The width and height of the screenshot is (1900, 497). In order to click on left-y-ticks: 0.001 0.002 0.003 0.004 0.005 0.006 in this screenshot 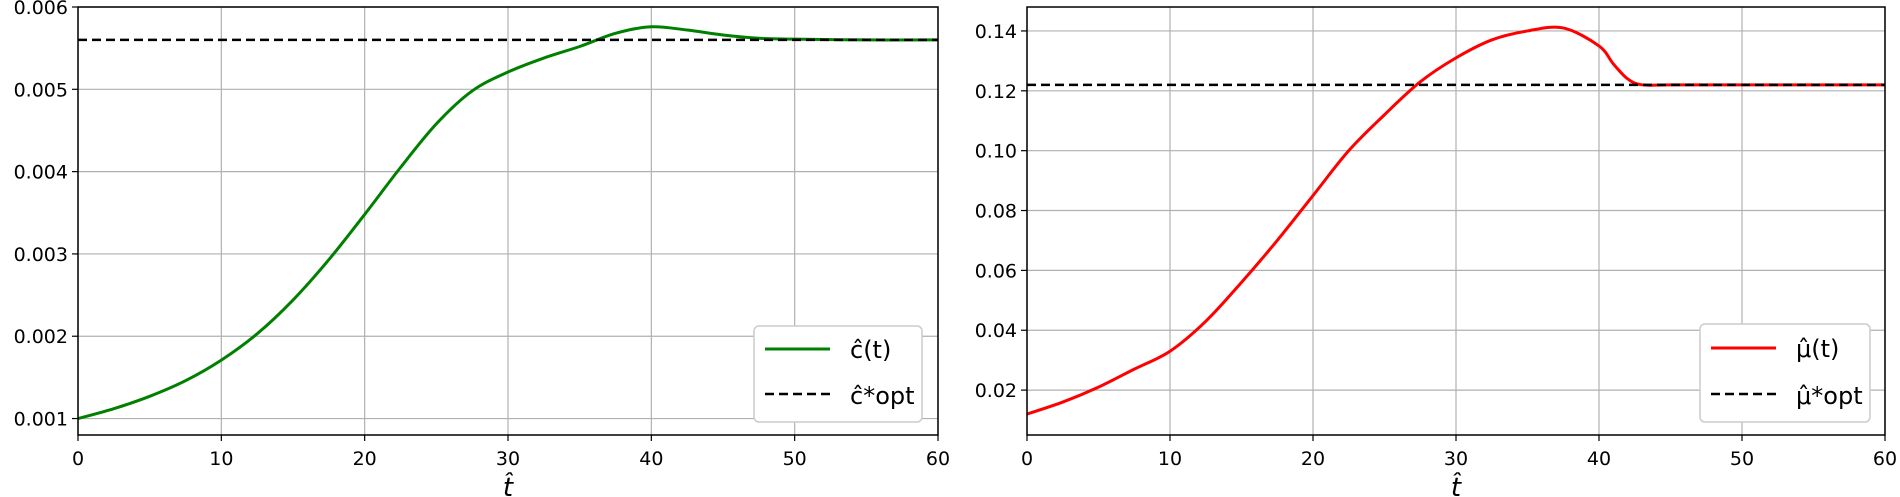, I will do `click(46, 215)`.